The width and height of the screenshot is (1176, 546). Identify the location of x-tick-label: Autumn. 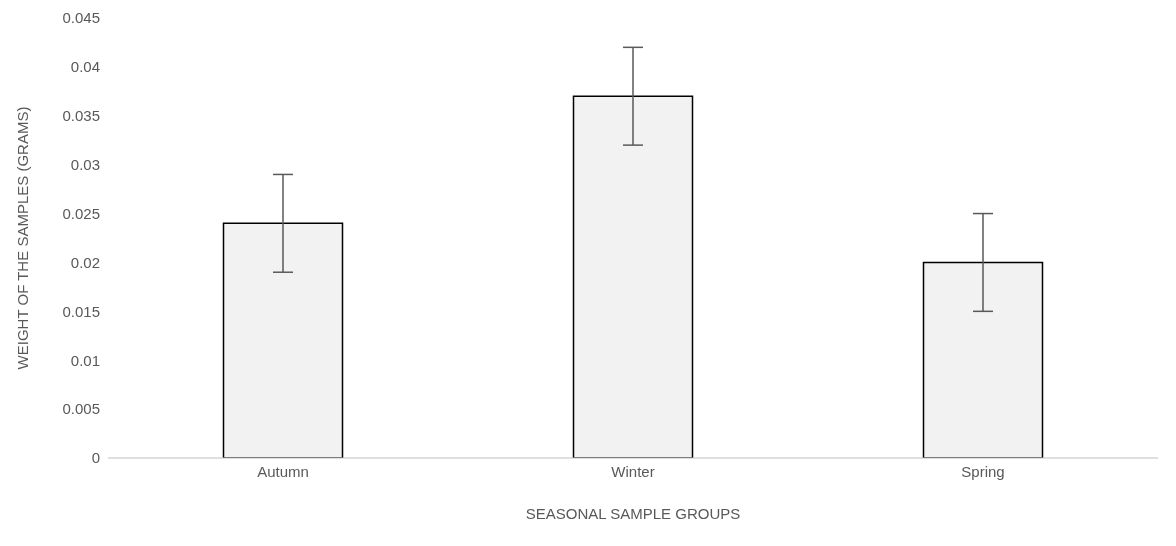
(283, 471).